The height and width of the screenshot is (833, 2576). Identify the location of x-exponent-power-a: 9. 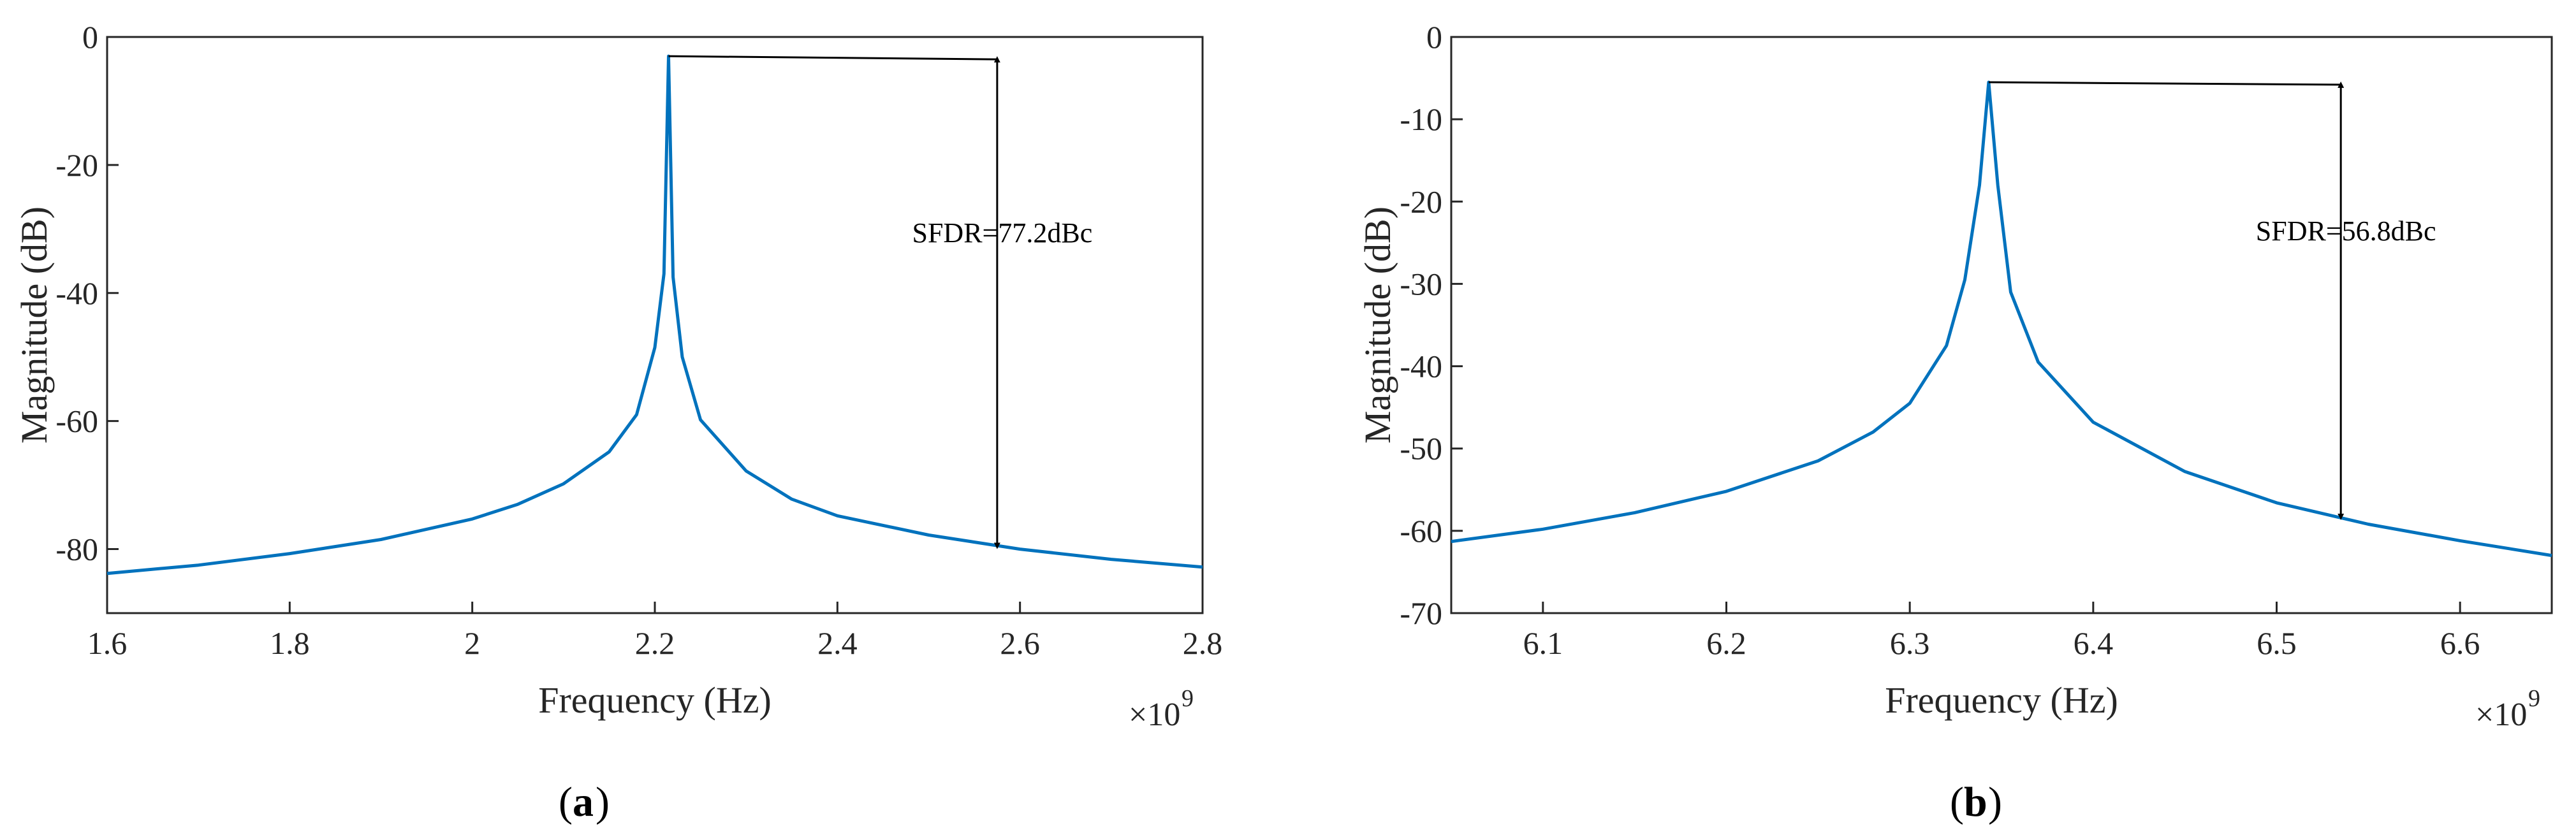
(1188, 698).